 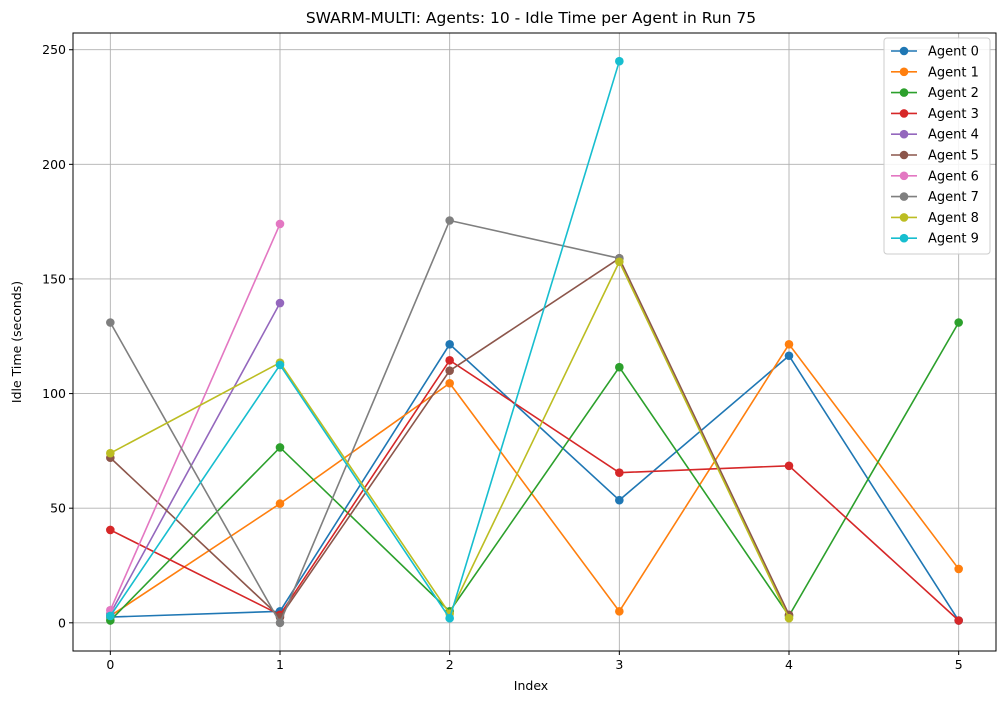 What do you see at coordinates (54, 278) in the screenshot?
I see `y-tick-label: 150` at bounding box center [54, 278].